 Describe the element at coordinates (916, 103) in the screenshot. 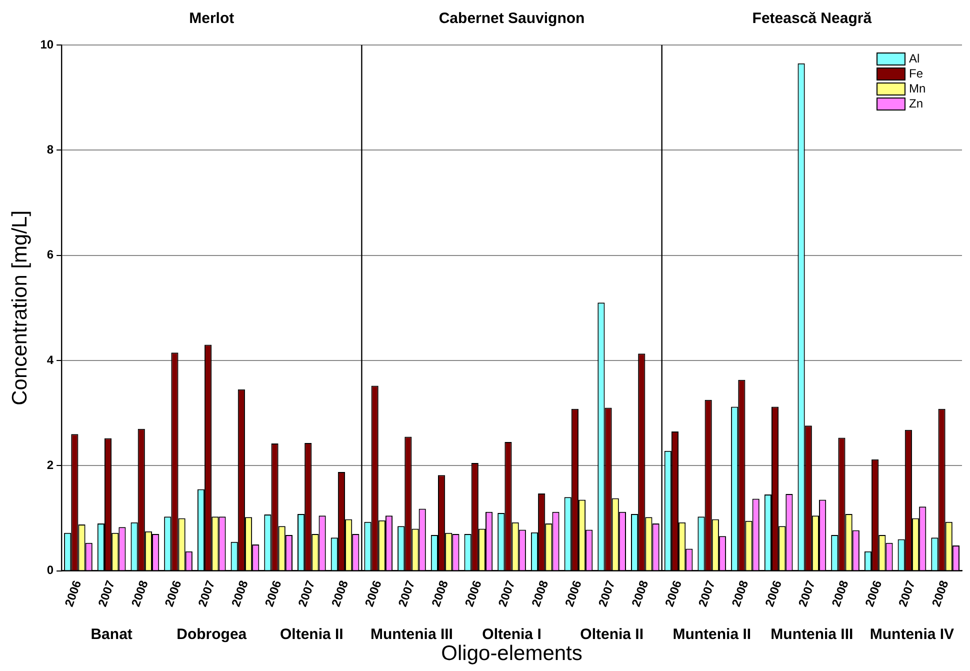

I see `legend-label: Zn` at that location.